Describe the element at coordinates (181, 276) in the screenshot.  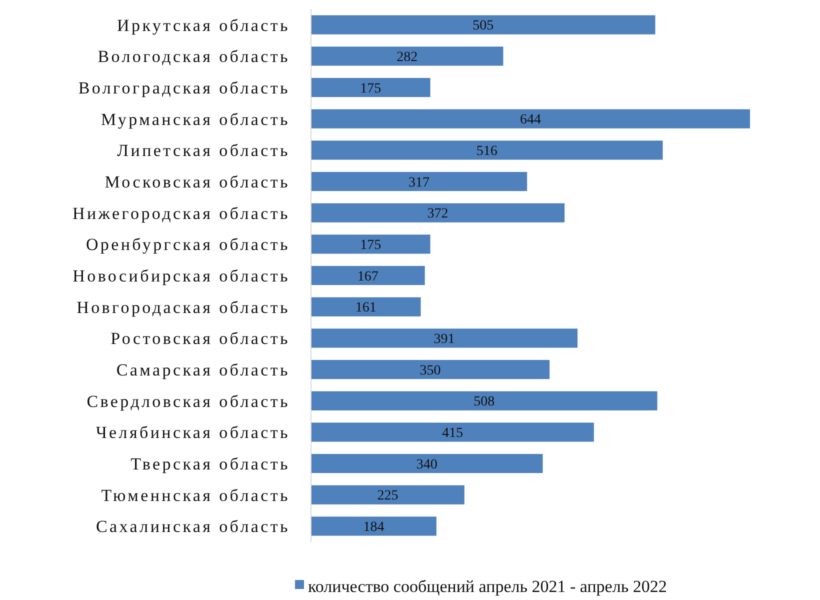
I see `y-tick-label: Новосибирская область` at that location.